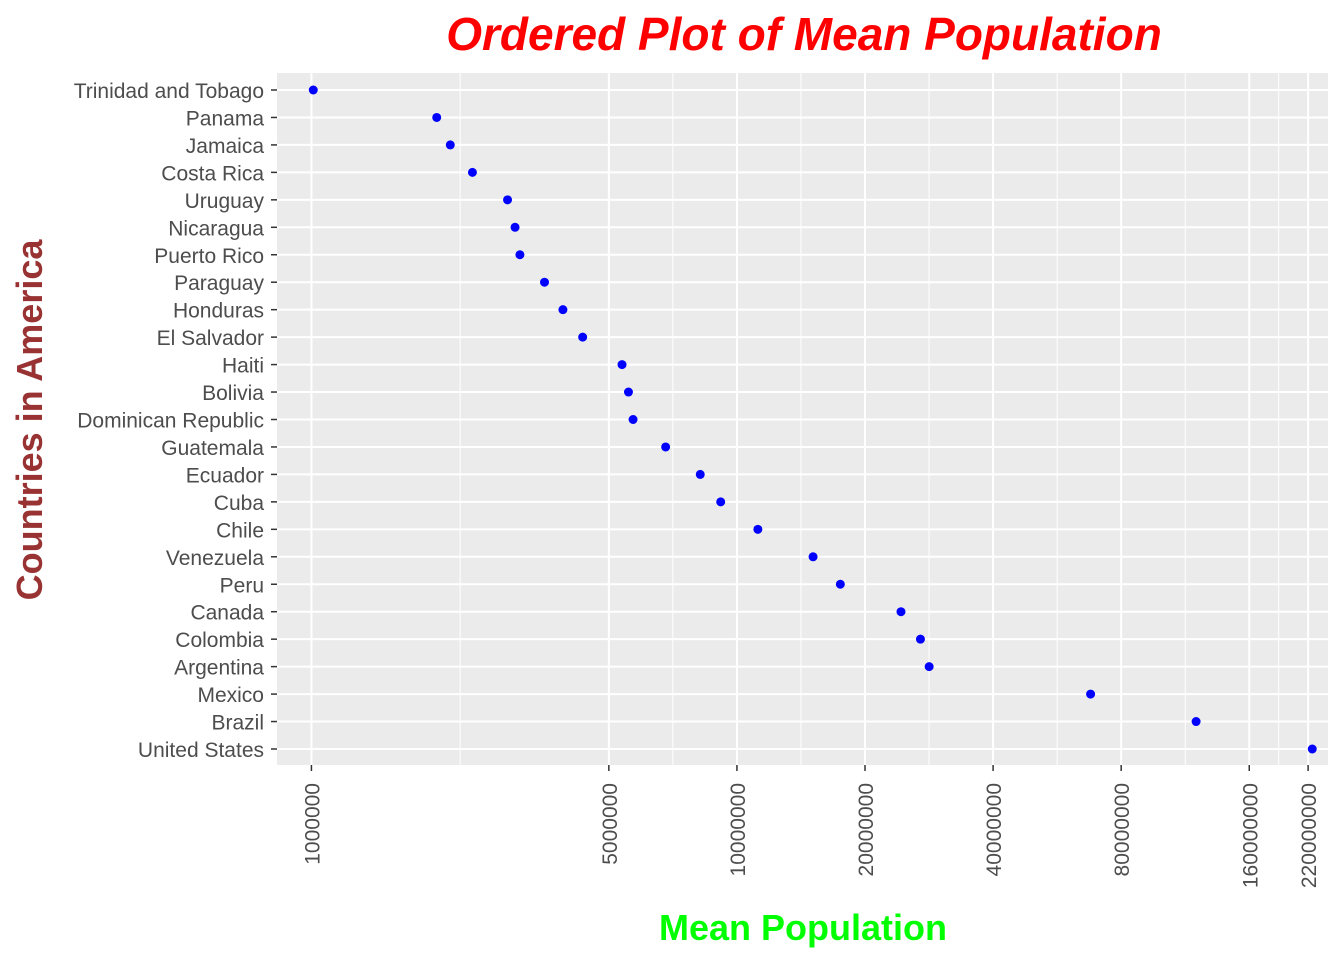 The image size is (1344, 960). What do you see at coordinates (866, 829) in the screenshot?
I see `x-tick-label: 20000000` at bounding box center [866, 829].